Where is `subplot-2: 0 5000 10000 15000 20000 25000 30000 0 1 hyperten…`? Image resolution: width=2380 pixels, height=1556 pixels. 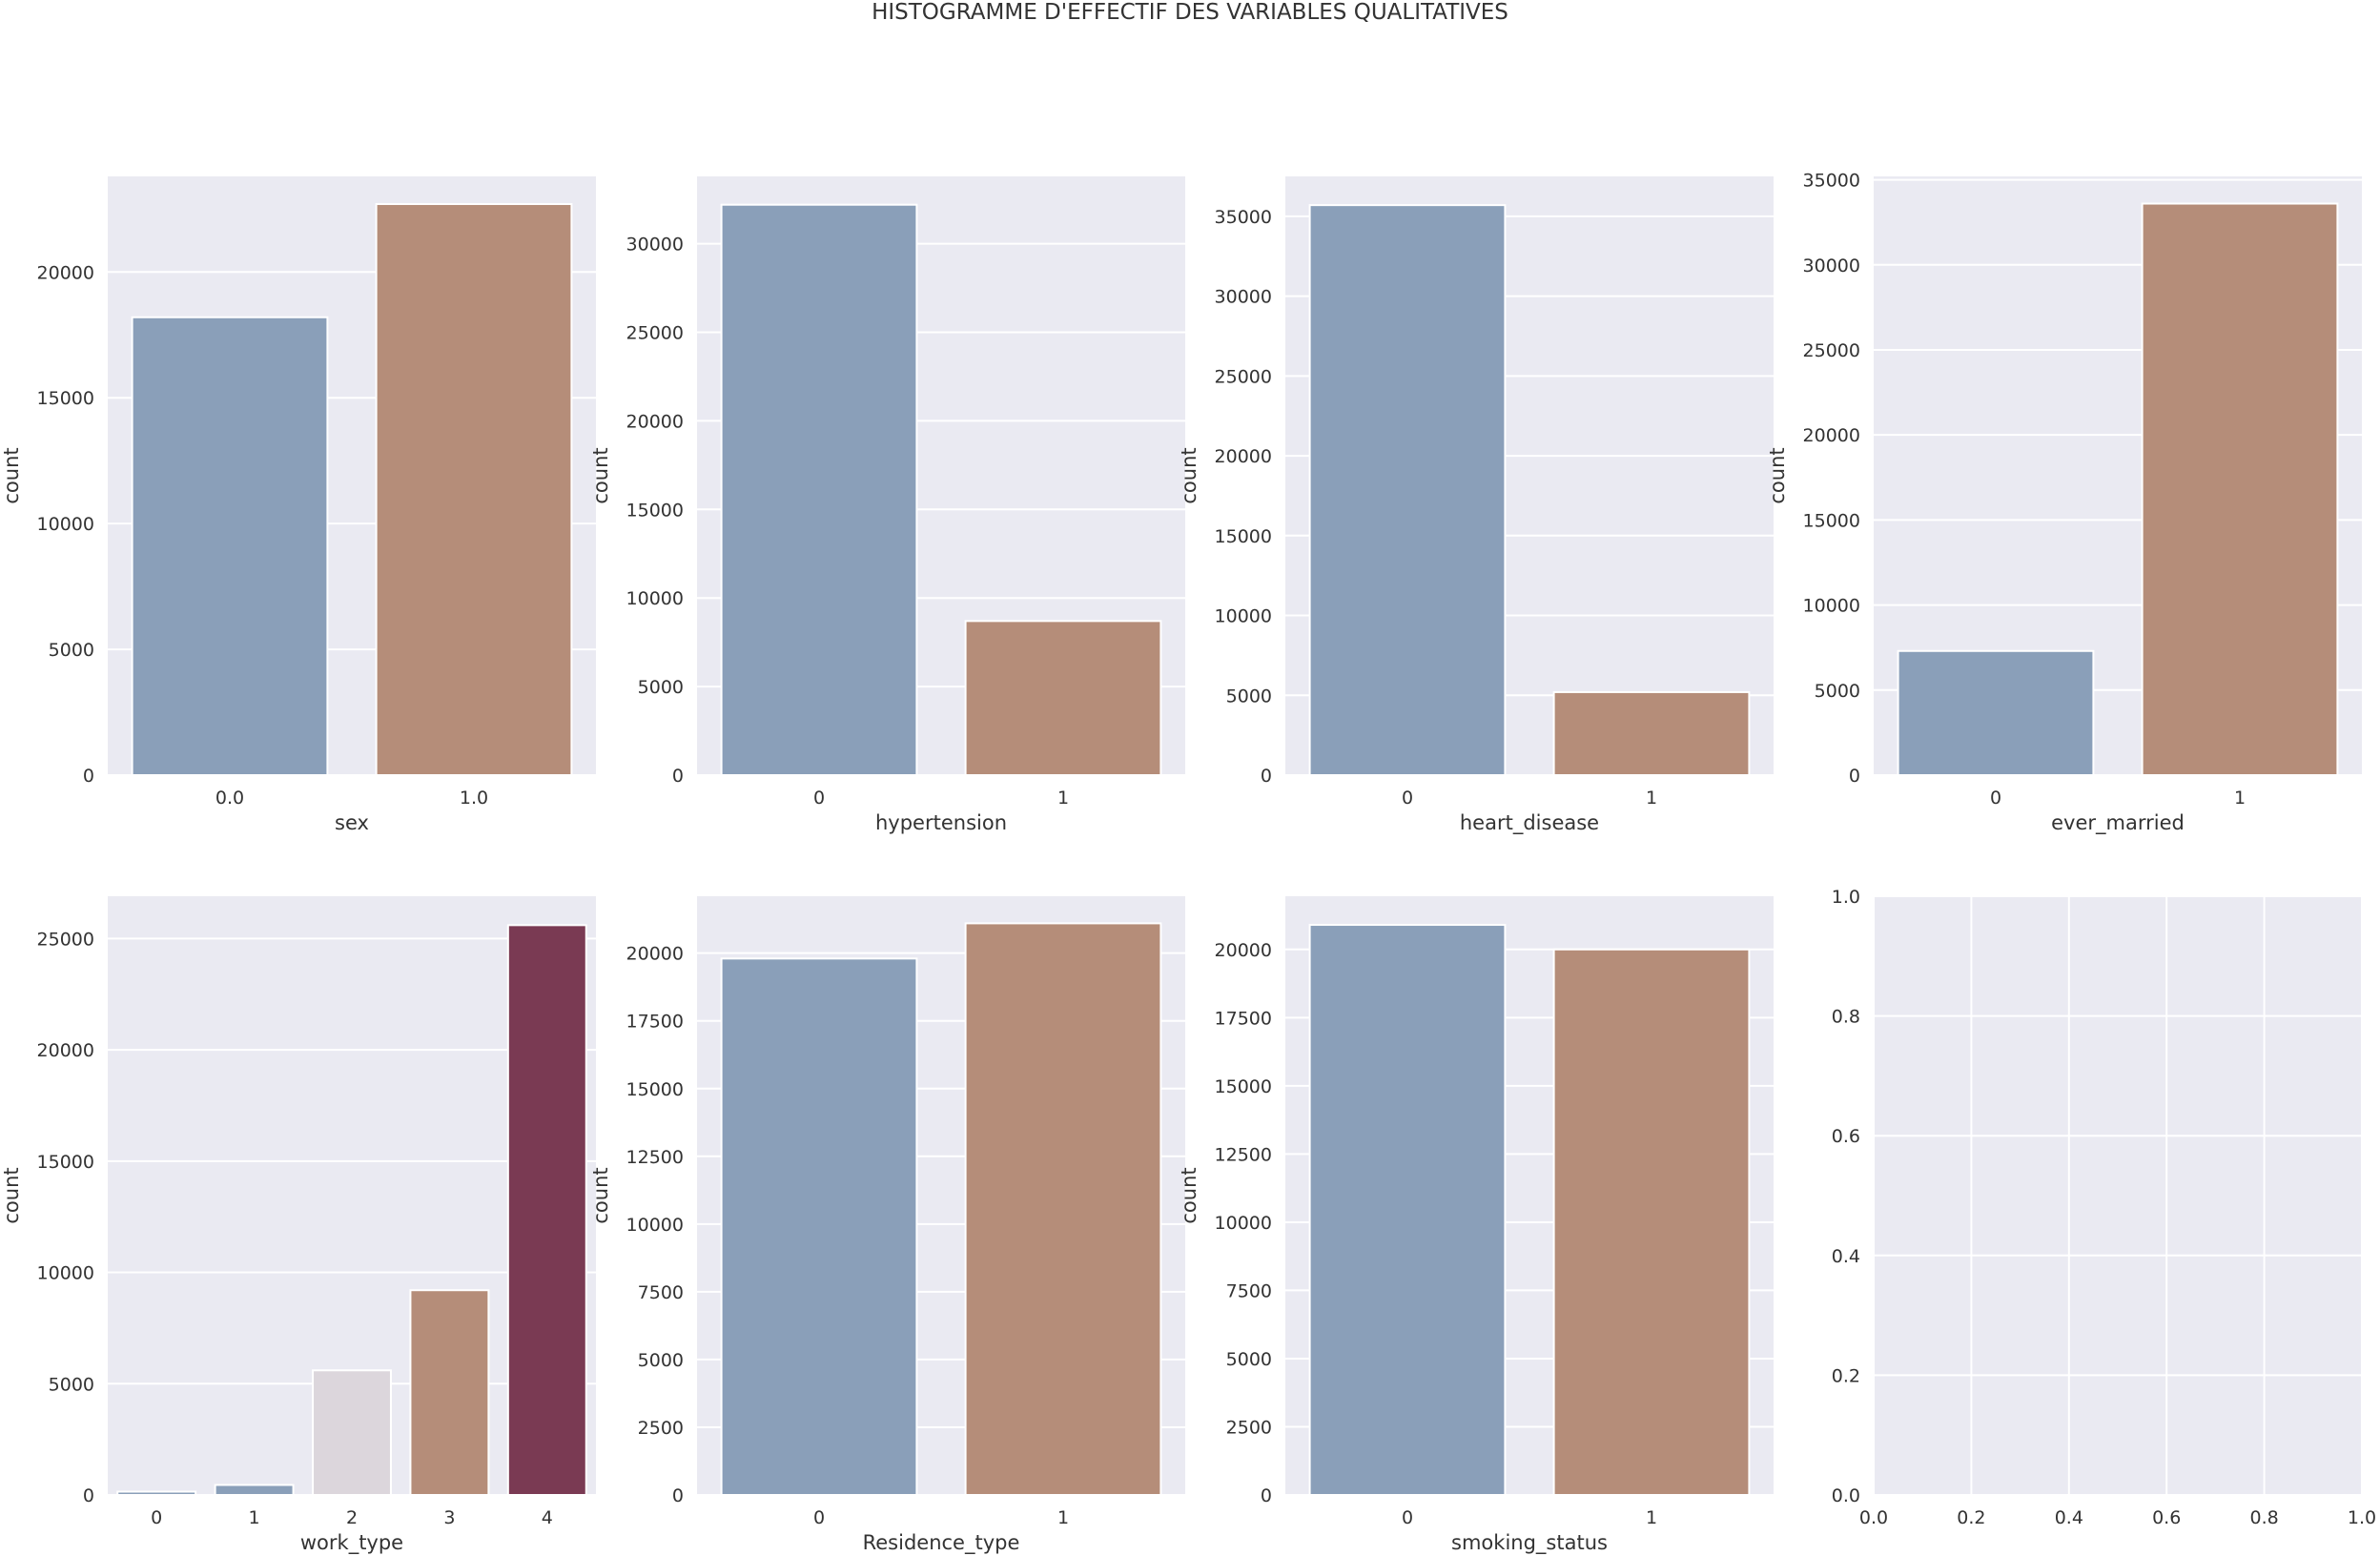 subplot-2: 0 5000 10000 15000 20000 25000 30000 0 1 hyperten… is located at coordinates (887, 505).